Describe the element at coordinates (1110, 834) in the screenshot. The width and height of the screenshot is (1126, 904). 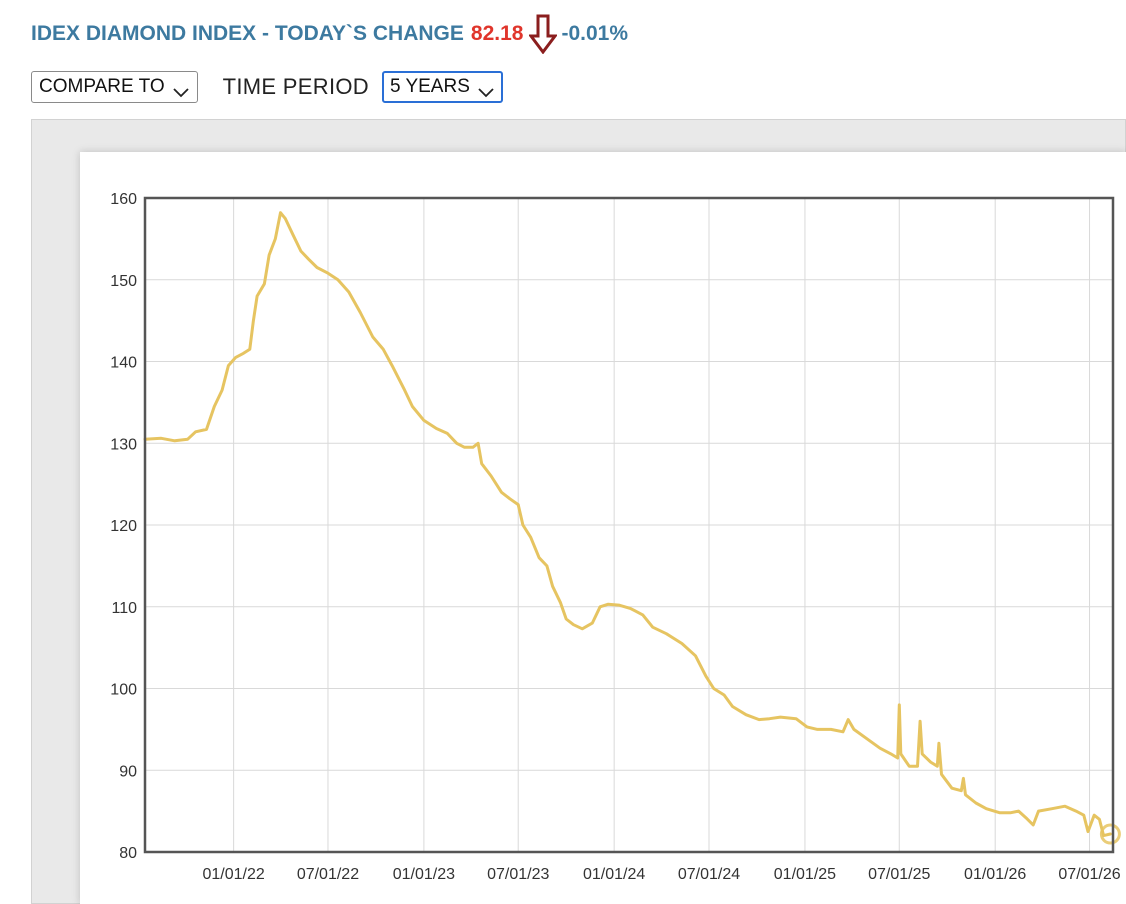
I see `last-point-marker` at that location.